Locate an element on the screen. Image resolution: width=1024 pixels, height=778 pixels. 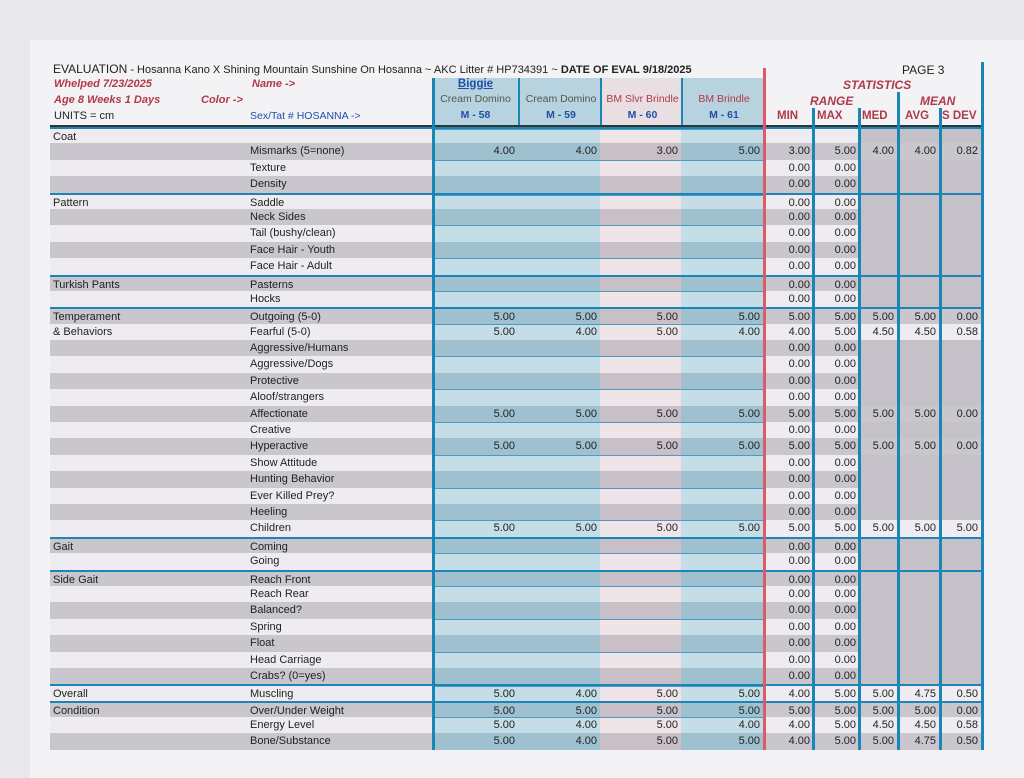
puppy-score: 3.00 is located at coordinates (667, 151).